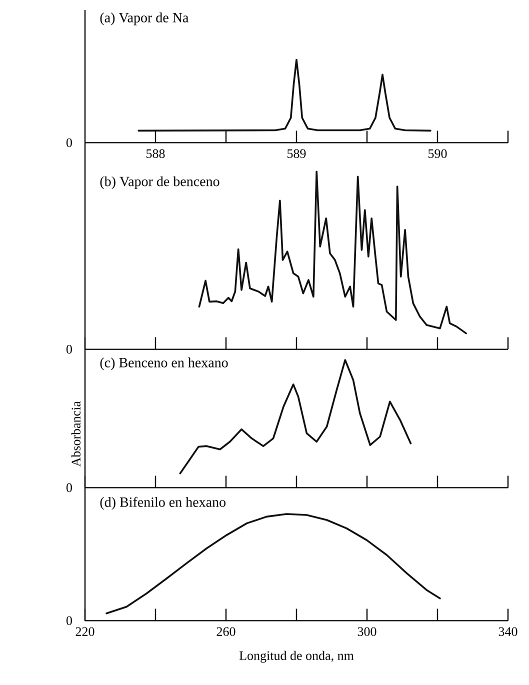  What do you see at coordinates (75, 434) in the screenshot?
I see `y-axis-title: Absorbancia` at bounding box center [75, 434].